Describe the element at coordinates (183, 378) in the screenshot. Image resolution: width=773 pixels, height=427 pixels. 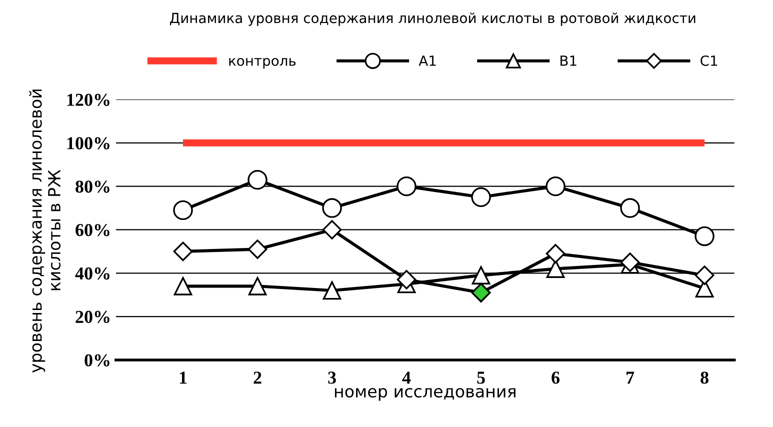
I see `x-tick-label: 1` at that location.